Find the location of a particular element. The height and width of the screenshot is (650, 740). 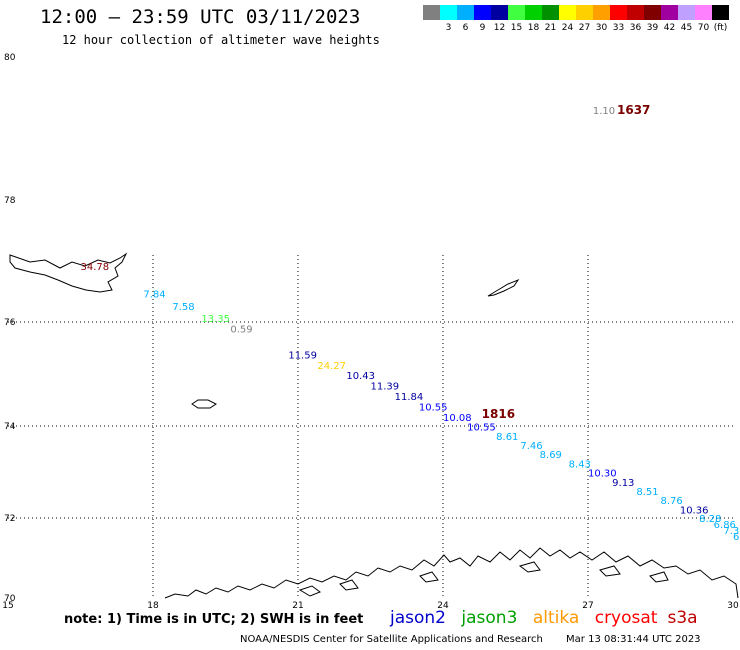

pass-time-labels: 1637 1816 is located at coordinates (566, 262).